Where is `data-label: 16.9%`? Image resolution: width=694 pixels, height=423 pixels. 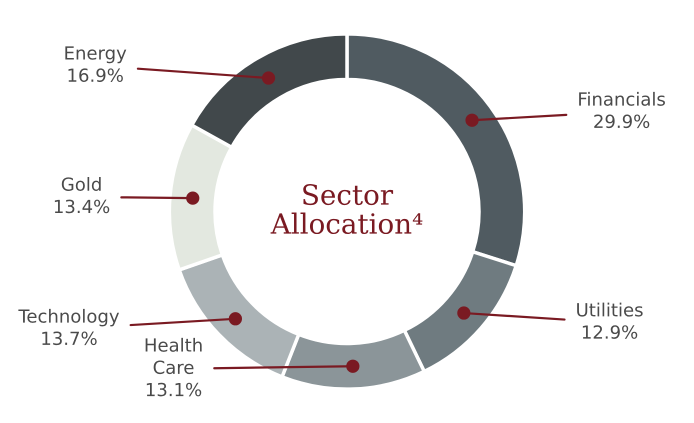
data-label: 16.9% is located at coordinates (95, 75).